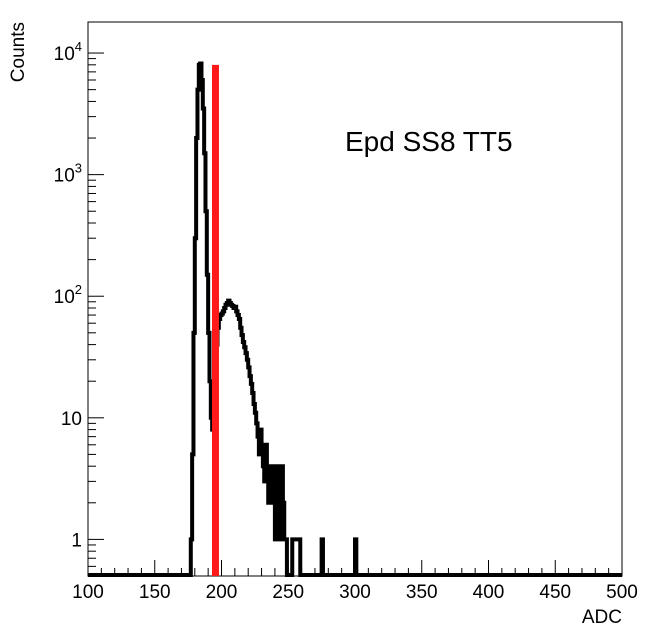  I want to click on x-tick-label: 400, so click(489, 592).